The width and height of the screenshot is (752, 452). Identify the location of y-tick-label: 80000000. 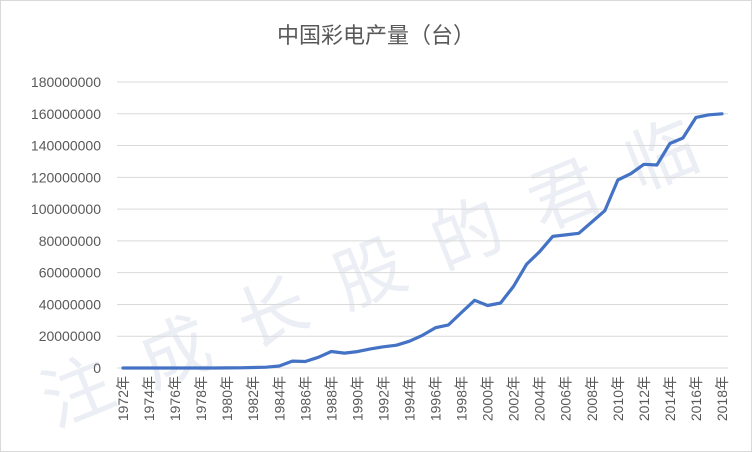
(70, 241).